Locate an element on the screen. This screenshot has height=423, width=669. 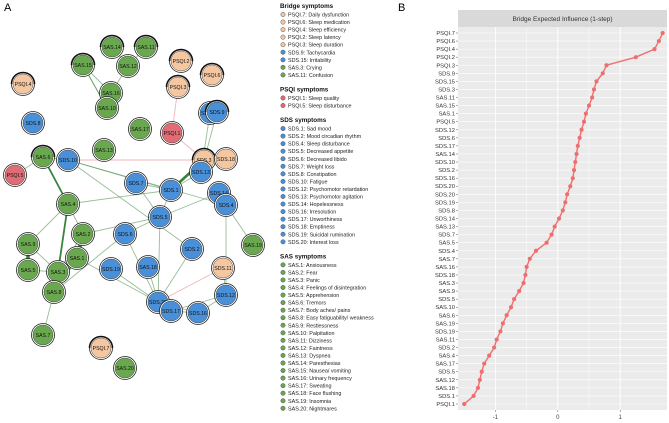
chart-y-tick-label: PSQI.2 is located at coordinates (445, 58).